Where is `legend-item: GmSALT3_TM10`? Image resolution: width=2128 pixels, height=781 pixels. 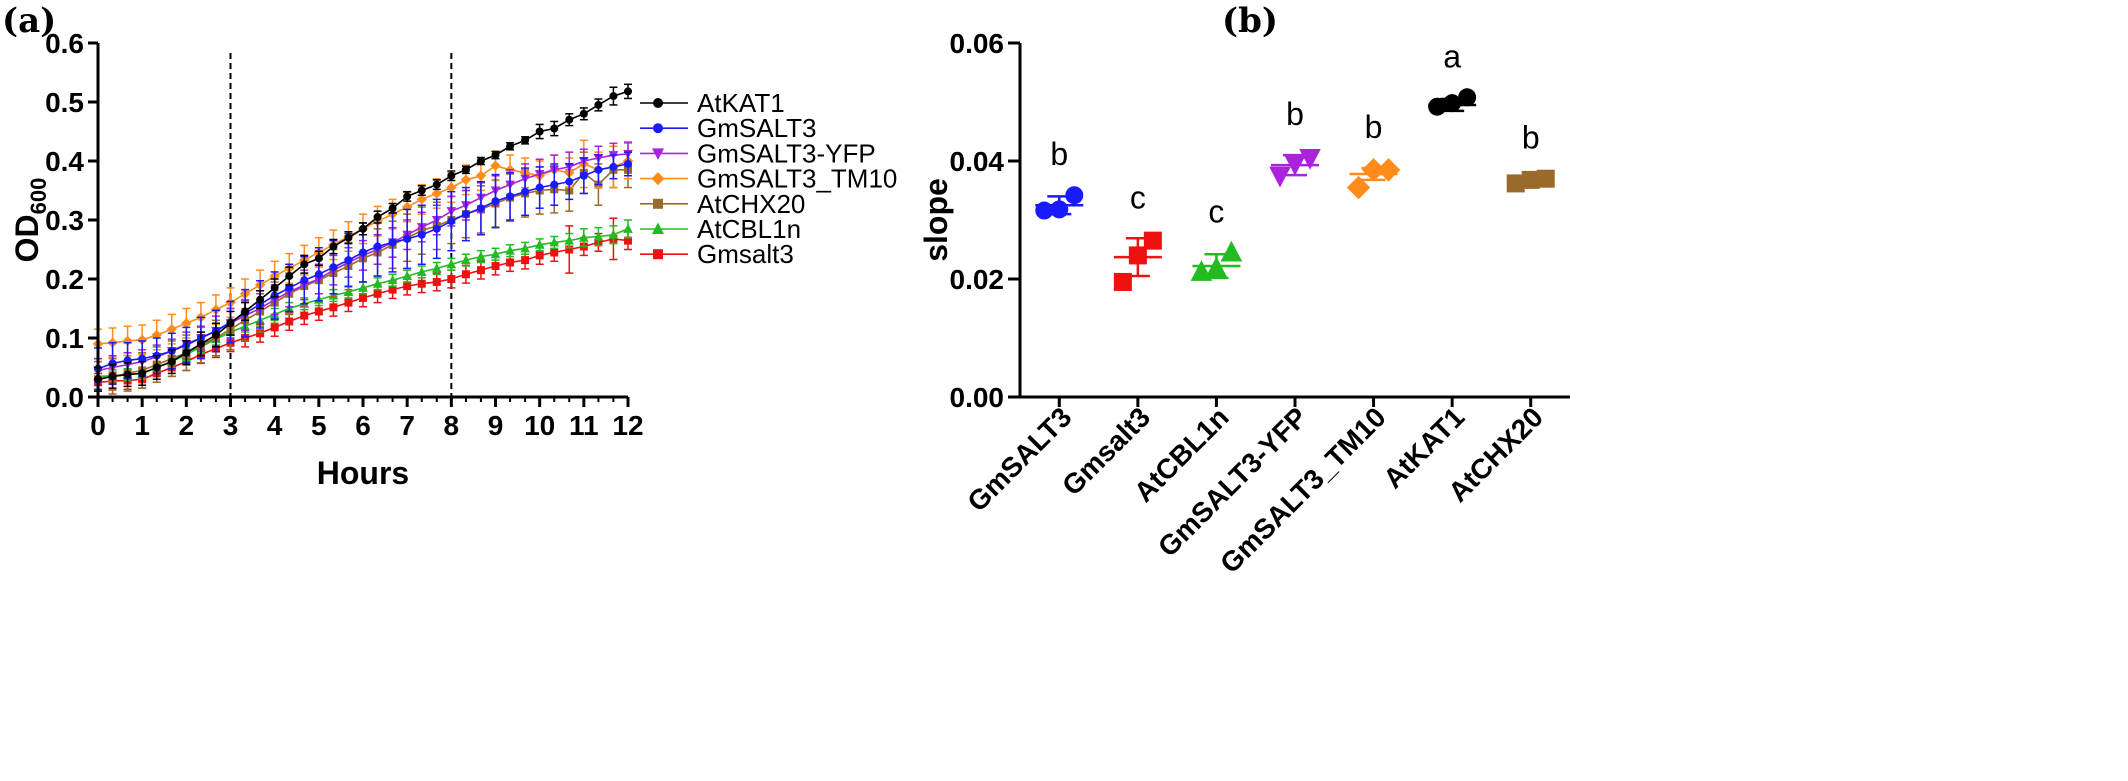 legend-item: GmSALT3_TM10 is located at coordinates (768, 179).